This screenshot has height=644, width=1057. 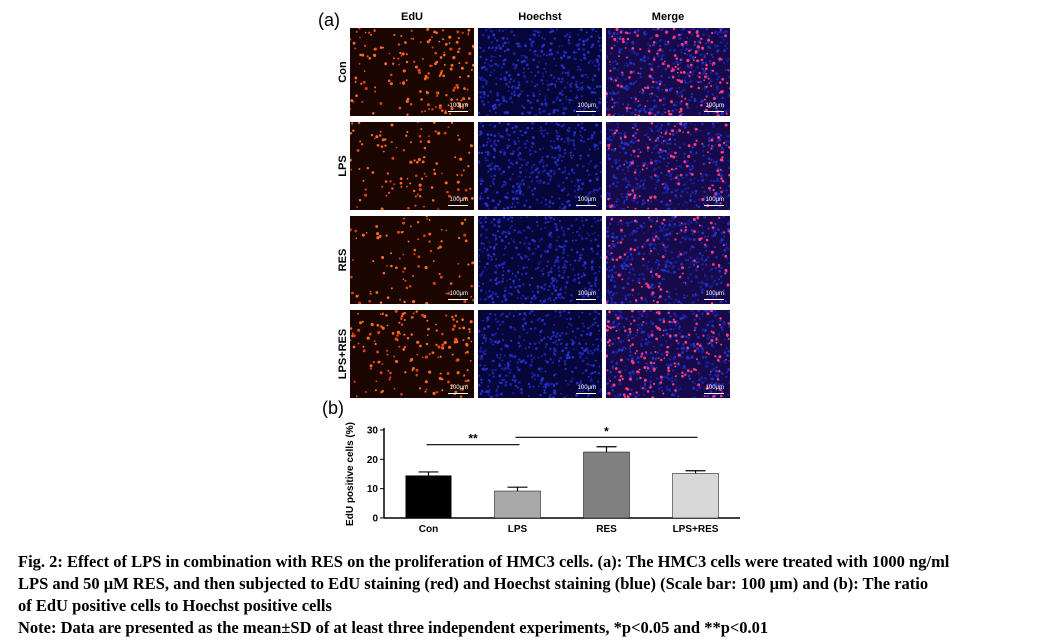 I want to click on bar-con, so click(x=428, y=496).